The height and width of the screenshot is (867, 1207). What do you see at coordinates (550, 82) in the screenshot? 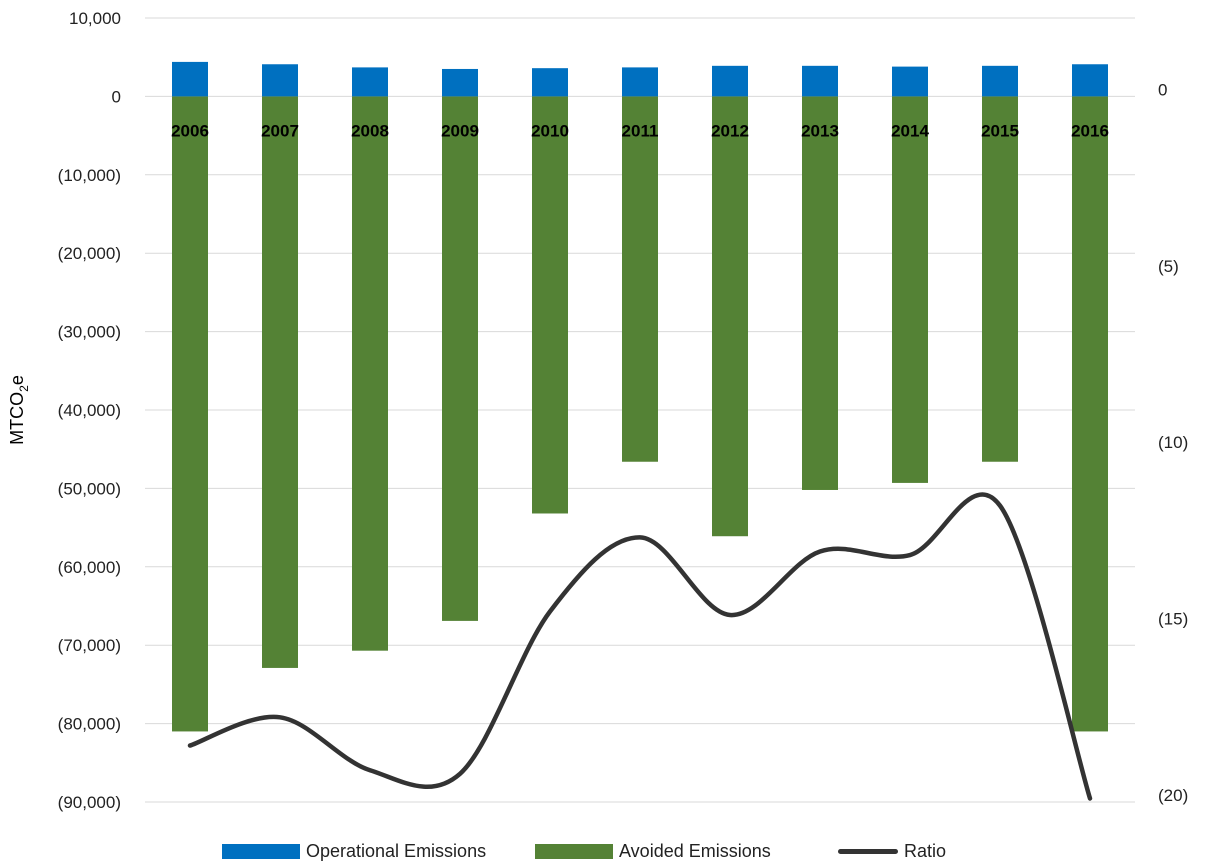
I see `operational-emissions-bar-2010` at bounding box center [550, 82].